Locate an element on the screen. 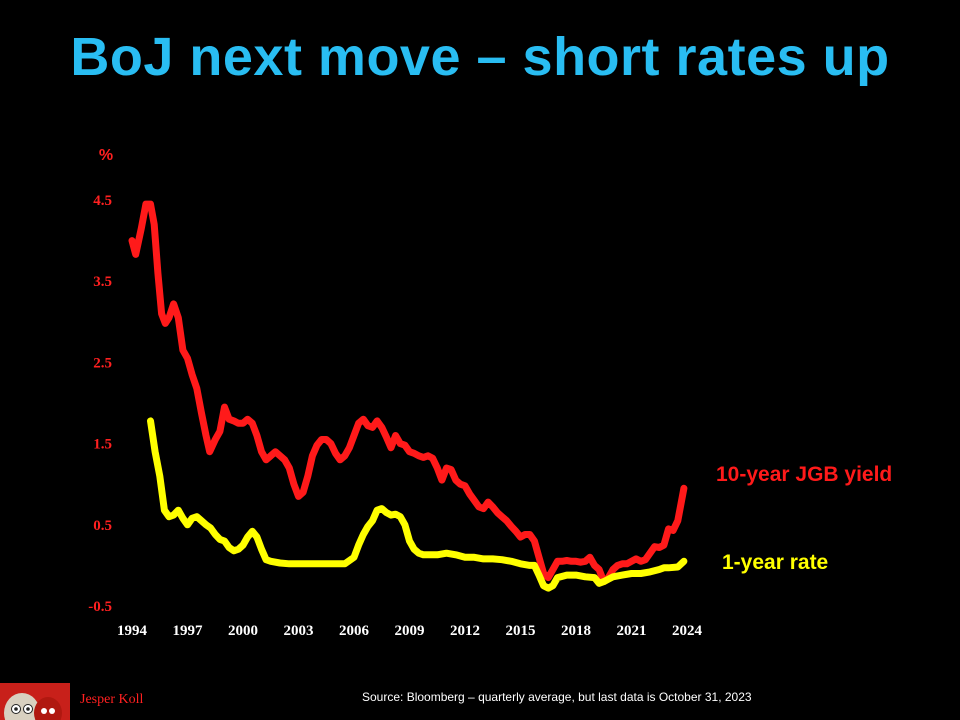  daruma-logo is located at coordinates (35, 701).